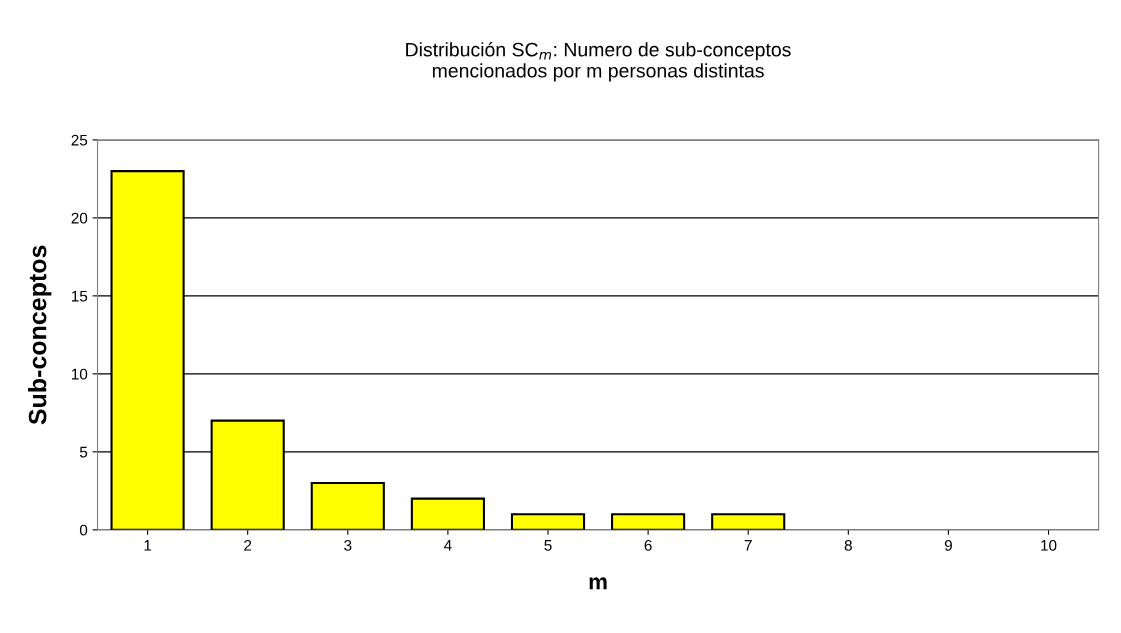  Describe the element at coordinates (40, 335) in the screenshot. I see `y-axis-title: Sub-conceptos` at that location.